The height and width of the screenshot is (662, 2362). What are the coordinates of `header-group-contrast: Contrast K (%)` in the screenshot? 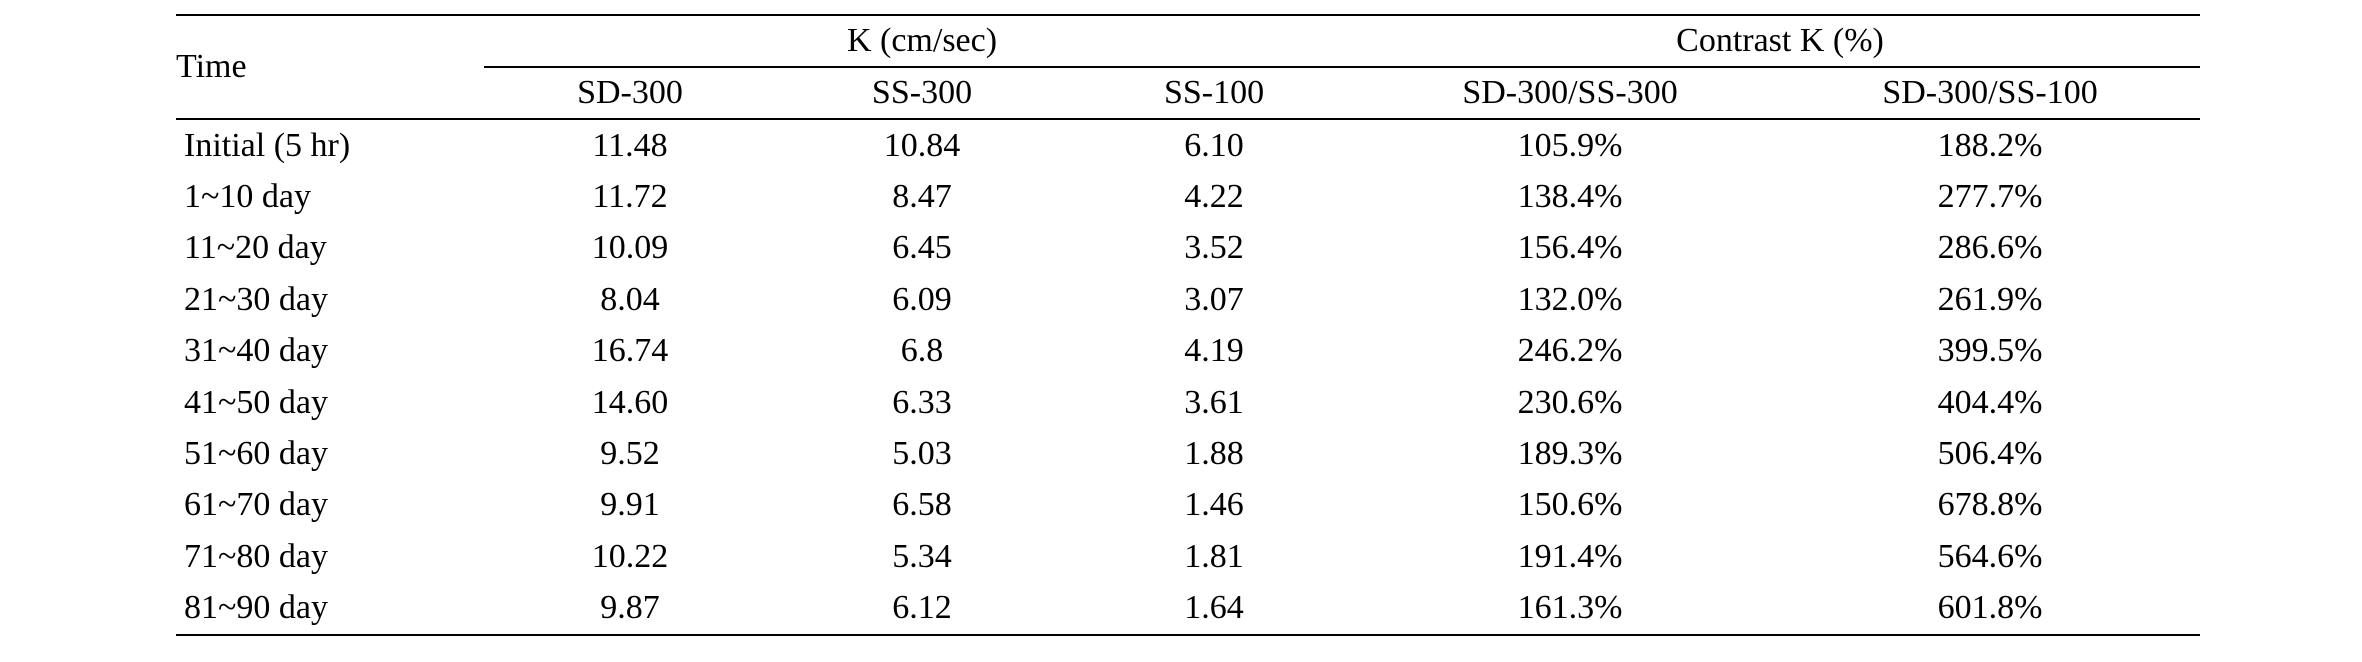 It's located at (1780, 41).